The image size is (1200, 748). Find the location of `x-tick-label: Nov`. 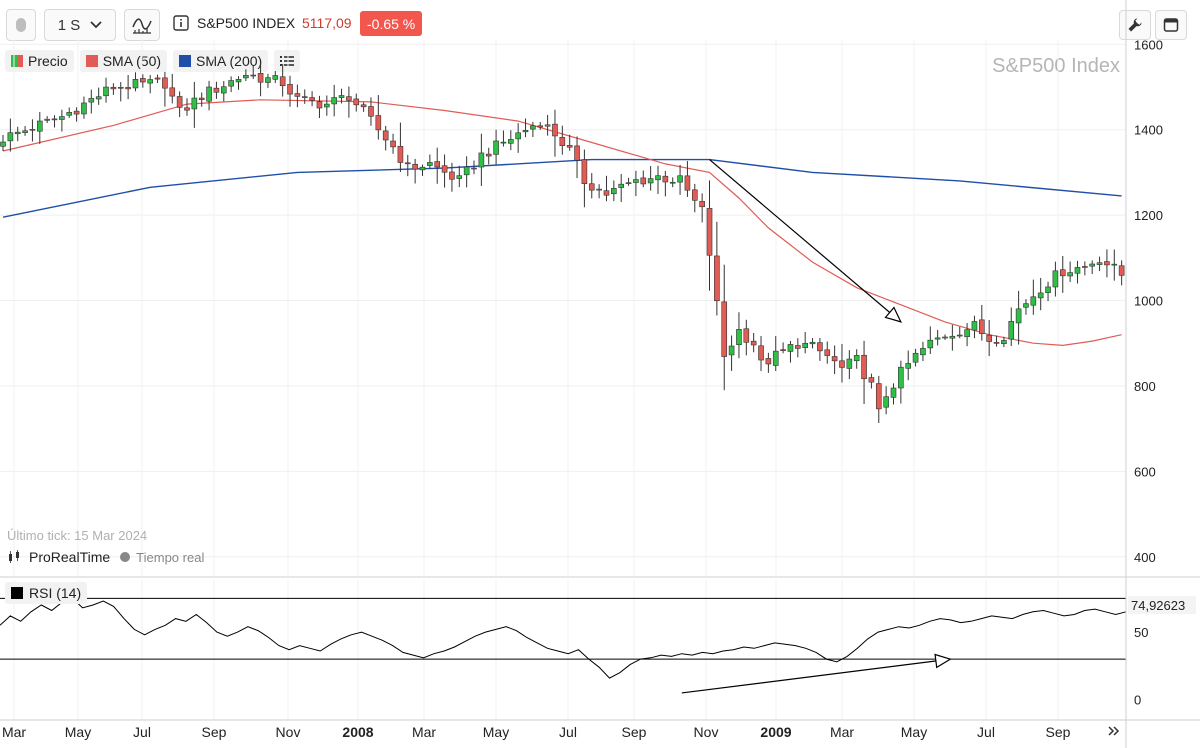

x-tick-label: Nov is located at coordinates (288, 732).